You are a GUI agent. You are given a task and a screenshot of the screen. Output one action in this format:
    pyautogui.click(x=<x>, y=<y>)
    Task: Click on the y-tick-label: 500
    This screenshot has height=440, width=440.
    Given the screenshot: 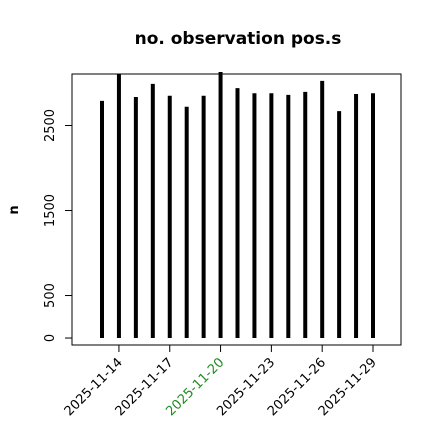 What is the action you would take?
    pyautogui.click(x=50, y=295)
    